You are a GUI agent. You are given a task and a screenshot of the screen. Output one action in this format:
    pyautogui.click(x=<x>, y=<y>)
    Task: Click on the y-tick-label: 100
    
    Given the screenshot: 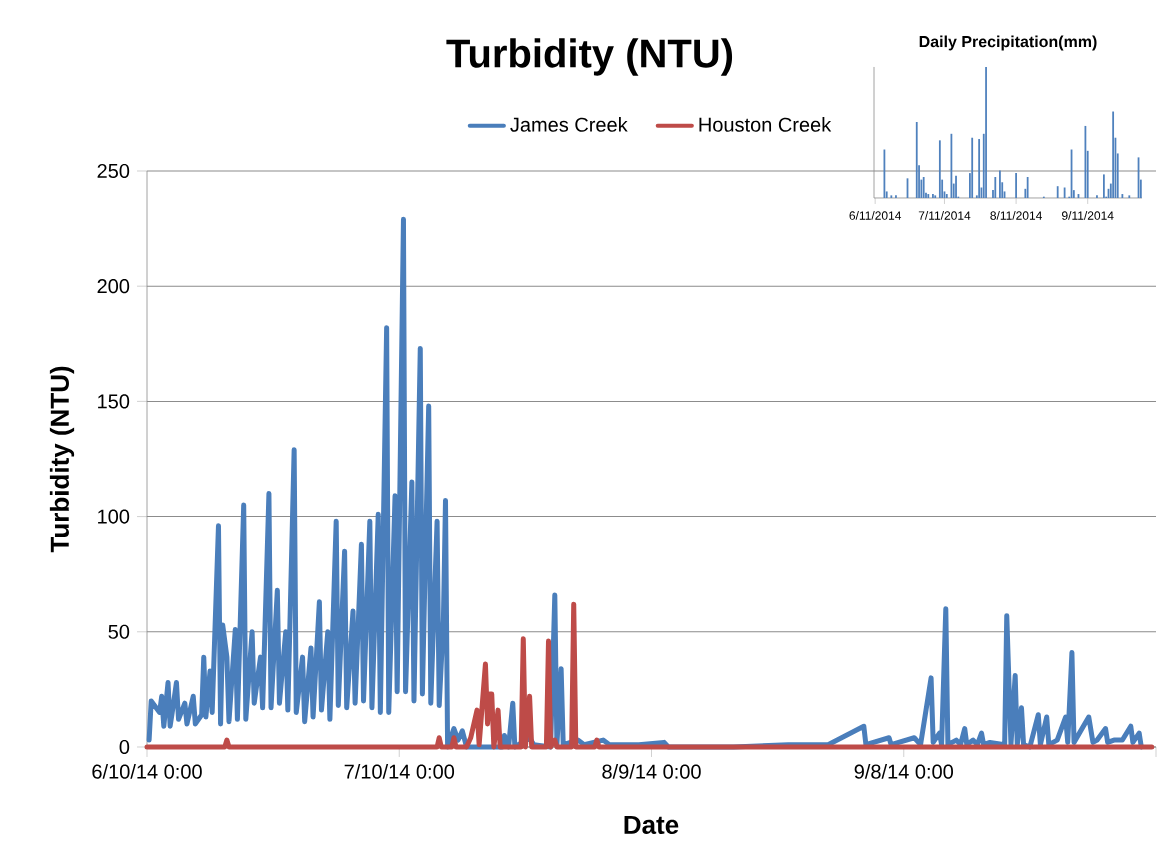 What is the action you would take?
    pyautogui.click(x=114, y=516)
    